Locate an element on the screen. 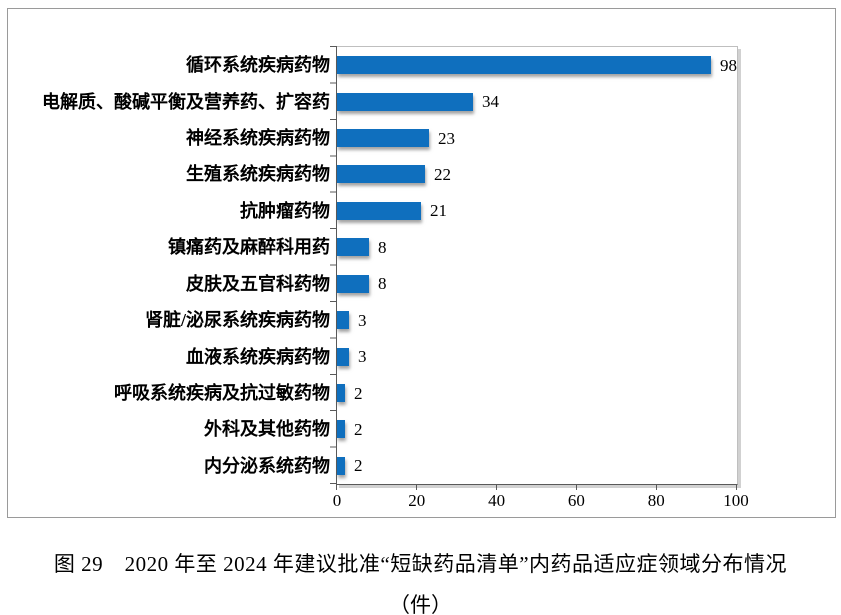  category-label: 抗肿瘤药物 is located at coordinates (285, 210).